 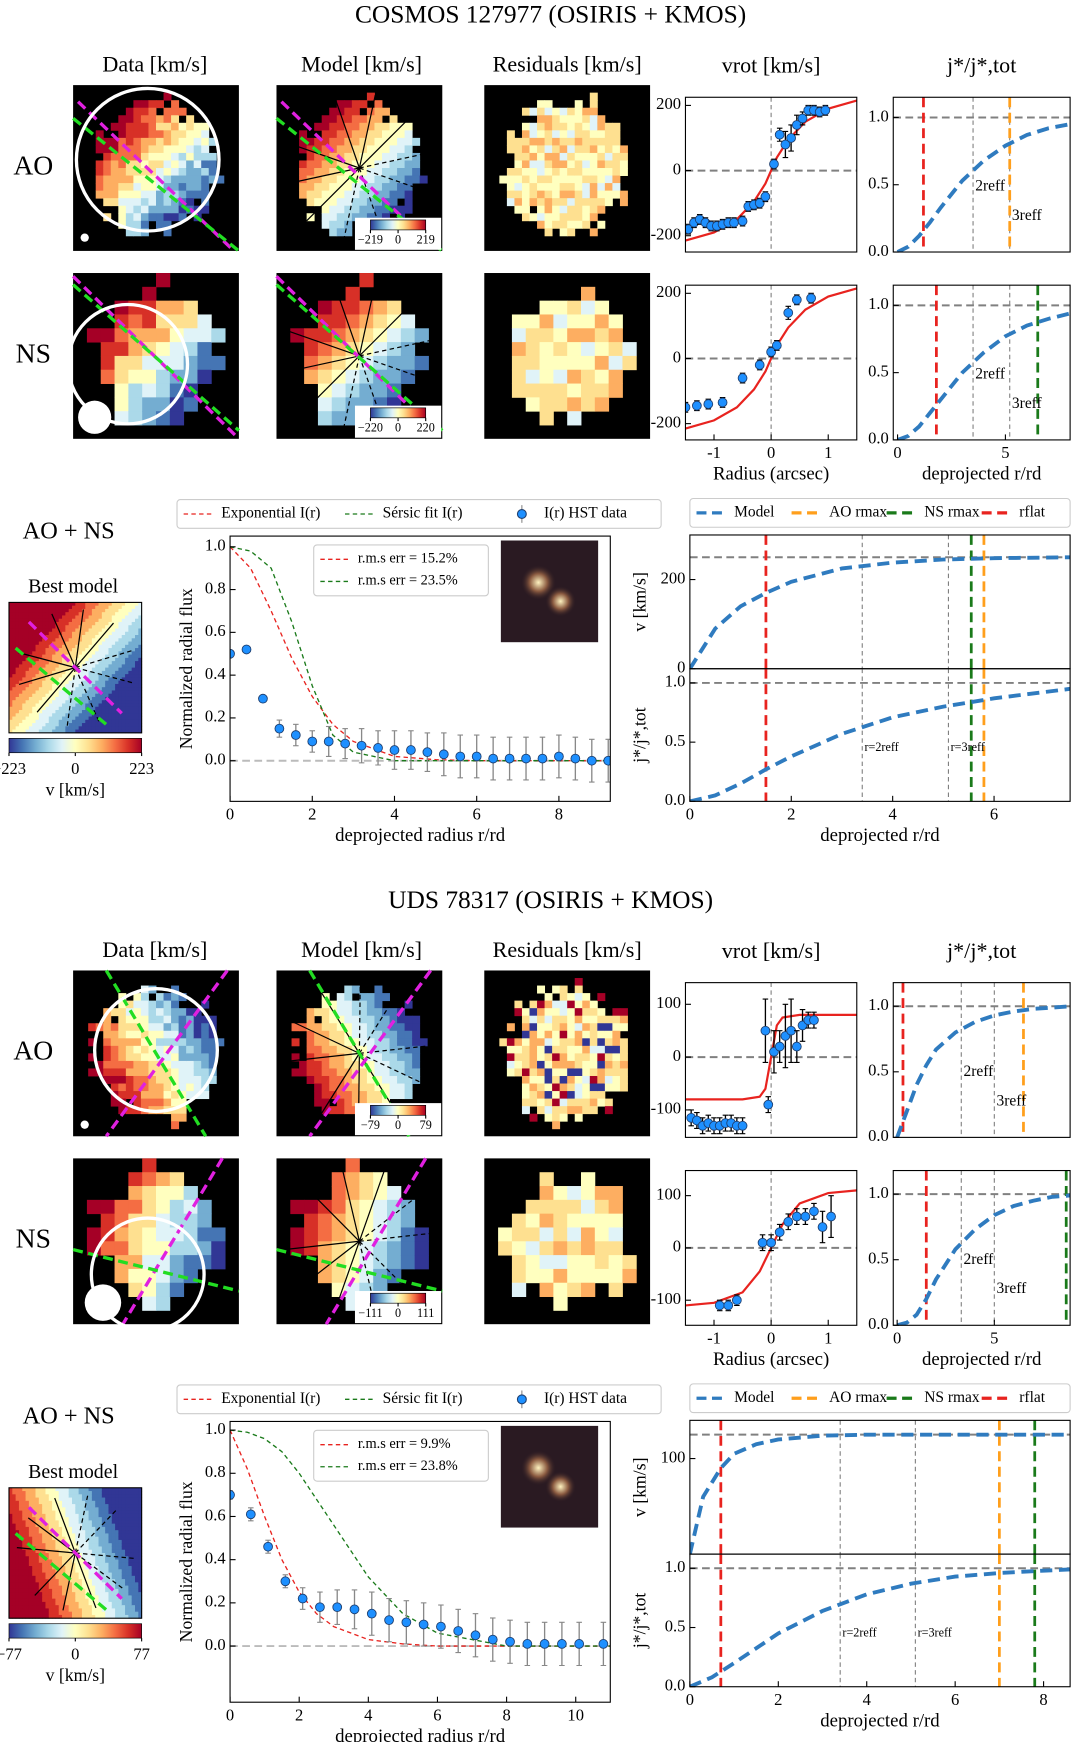 I want to click on axis-line, so click(x=370, y=1053).